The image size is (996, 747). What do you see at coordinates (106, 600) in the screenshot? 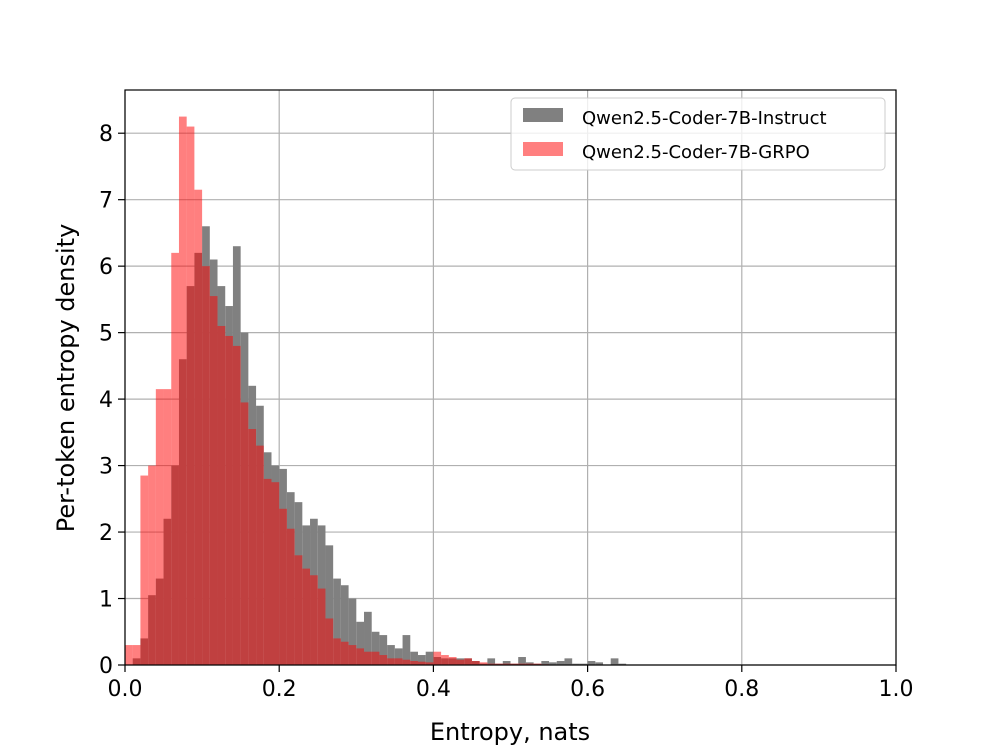
I see `y-tick-label: 1` at bounding box center [106, 600].